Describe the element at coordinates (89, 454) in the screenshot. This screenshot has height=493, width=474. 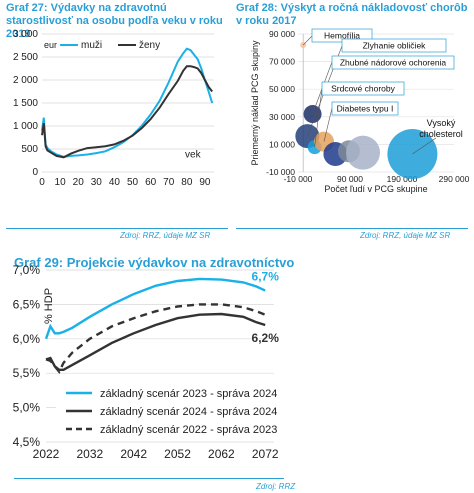
I see `x-tick-label: 2032` at that location.